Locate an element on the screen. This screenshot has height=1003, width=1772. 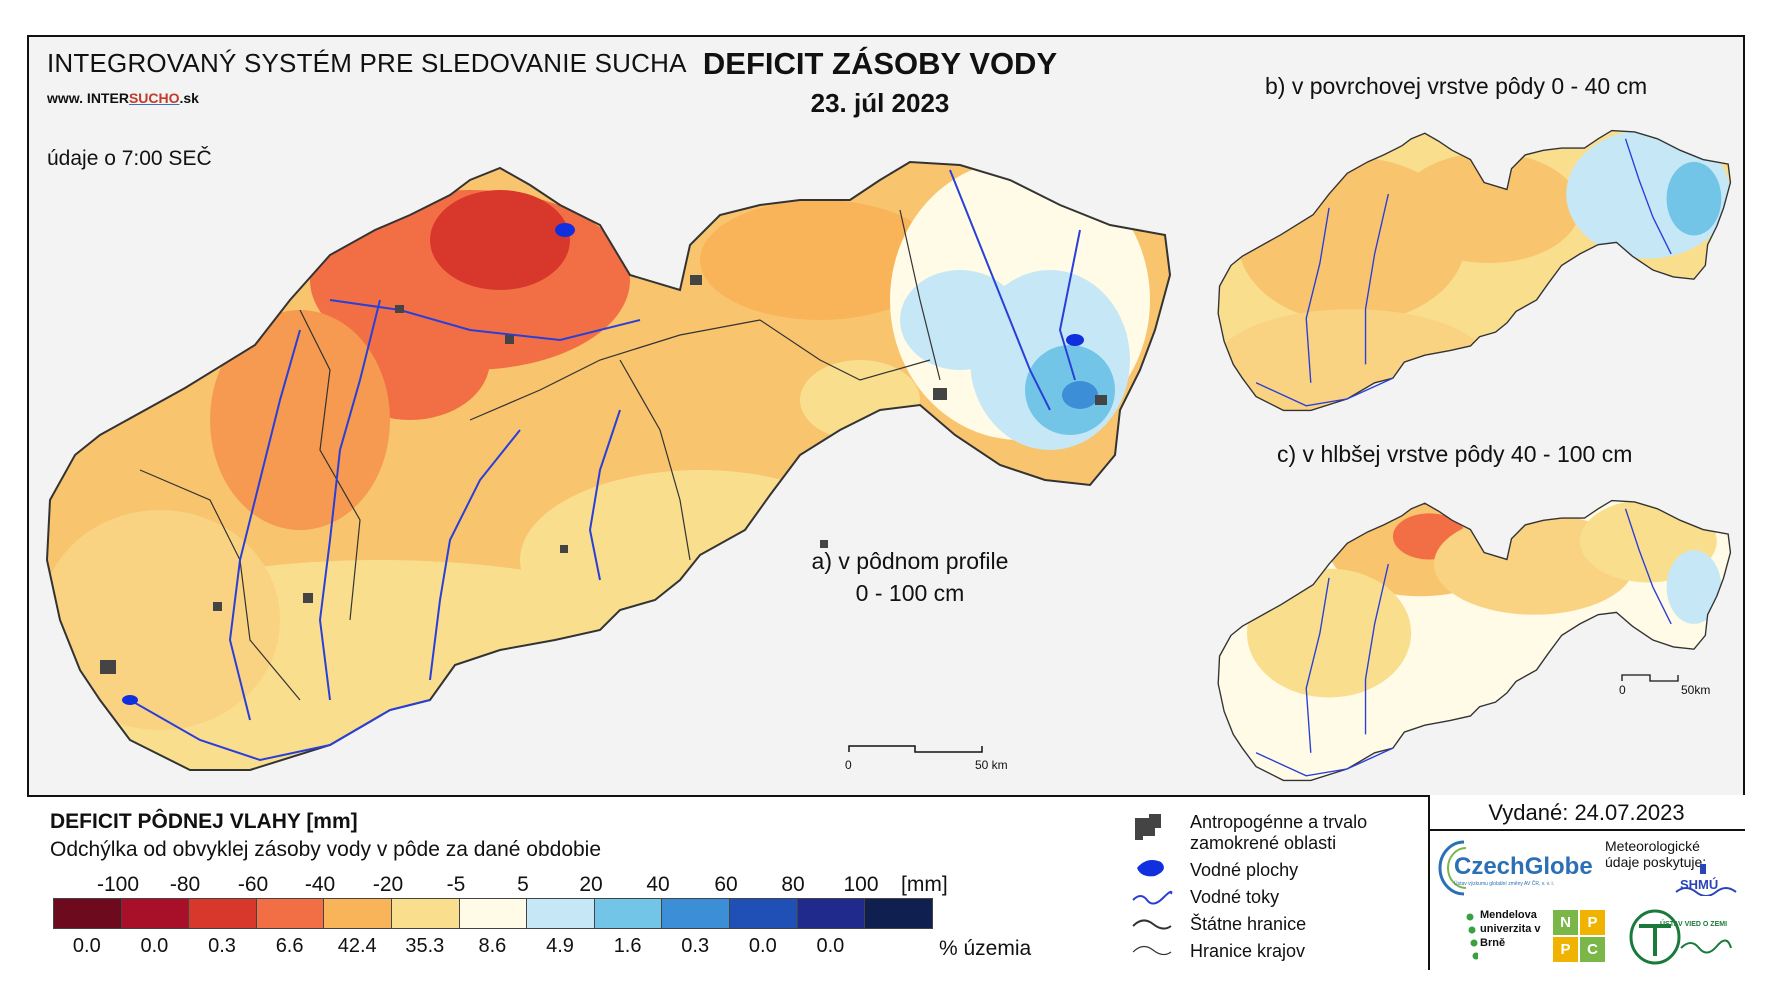
threshold-label: 80 is located at coordinates (793, 884).